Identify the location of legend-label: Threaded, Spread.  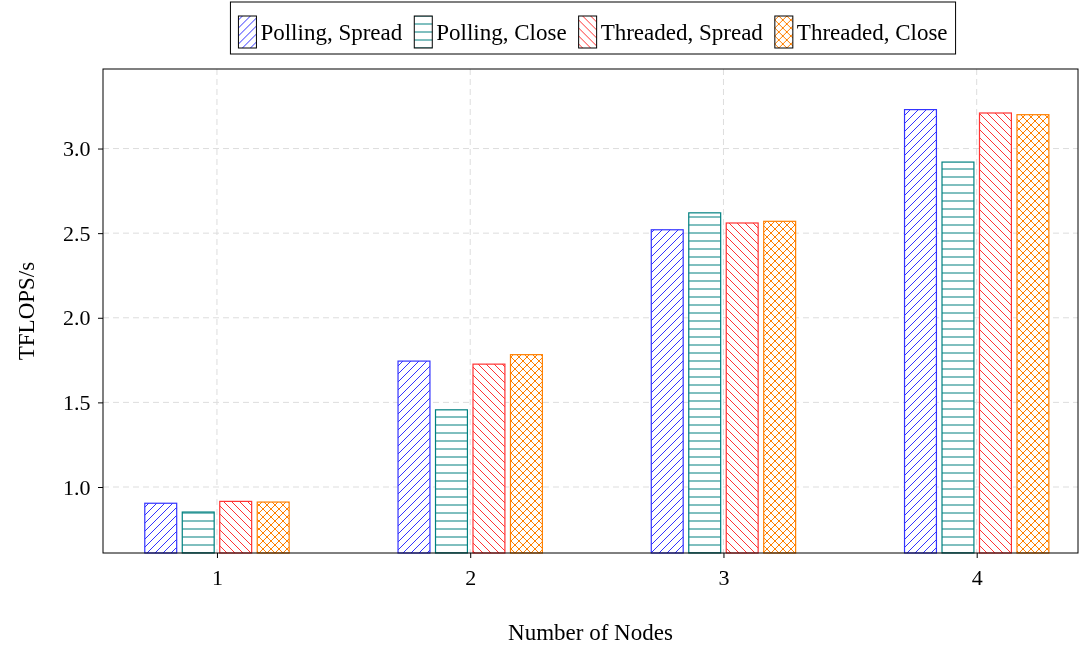
(682, 32).